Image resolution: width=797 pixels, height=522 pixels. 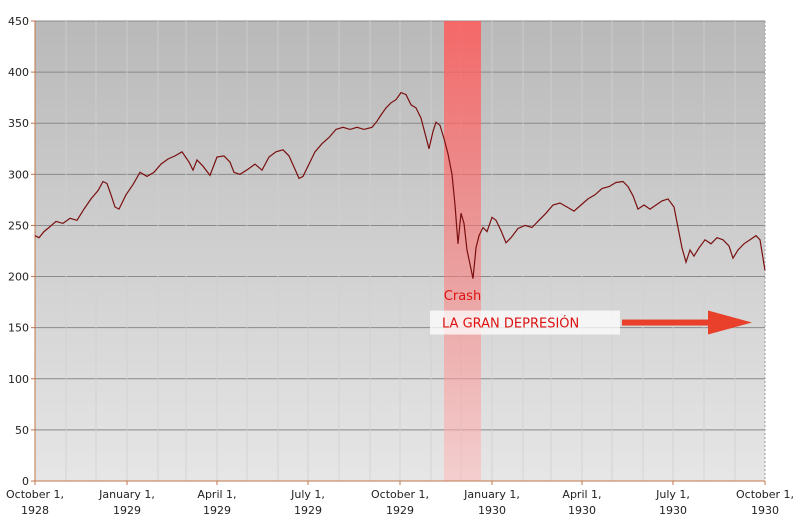 I want to click on x-tick-label: 1928, so click(x=35, y=510).